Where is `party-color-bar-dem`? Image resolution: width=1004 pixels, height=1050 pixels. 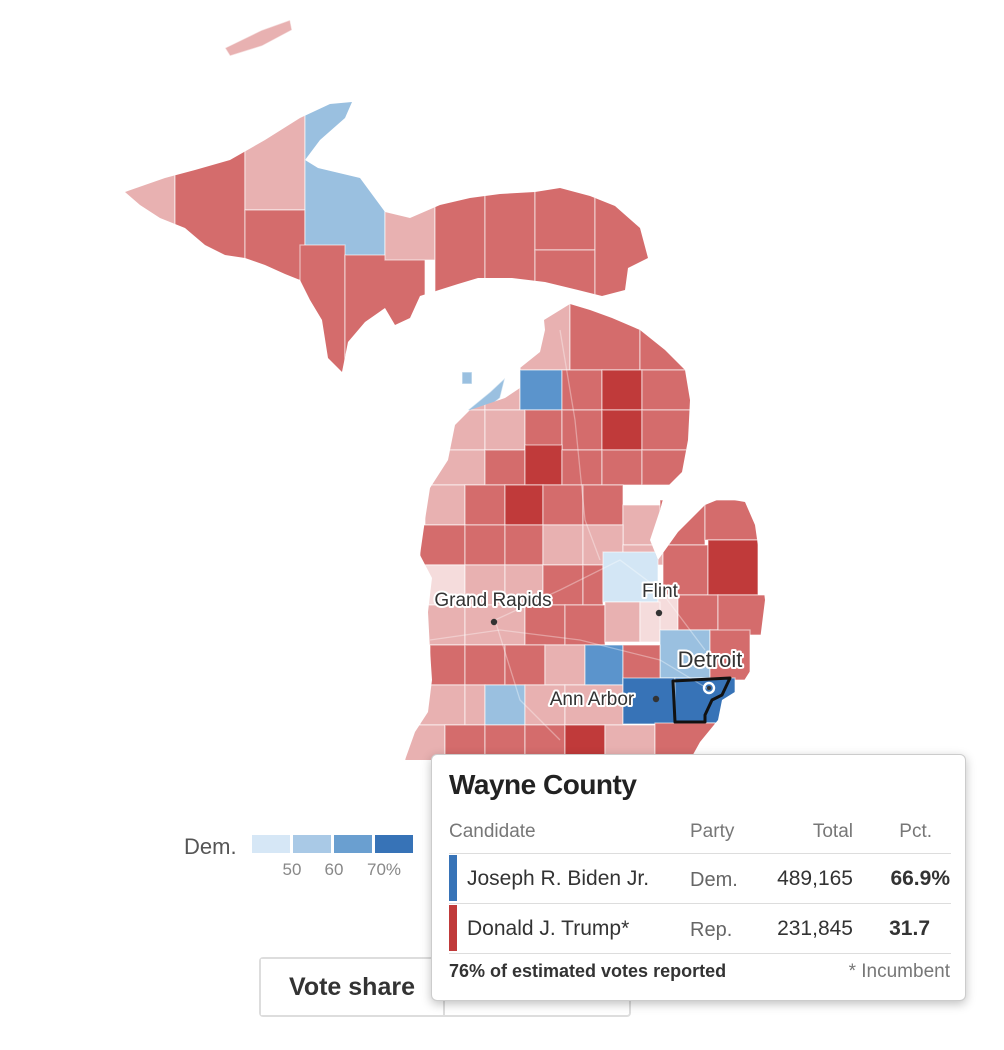
party-color-bar-dem is located at coordinates (453, 878).